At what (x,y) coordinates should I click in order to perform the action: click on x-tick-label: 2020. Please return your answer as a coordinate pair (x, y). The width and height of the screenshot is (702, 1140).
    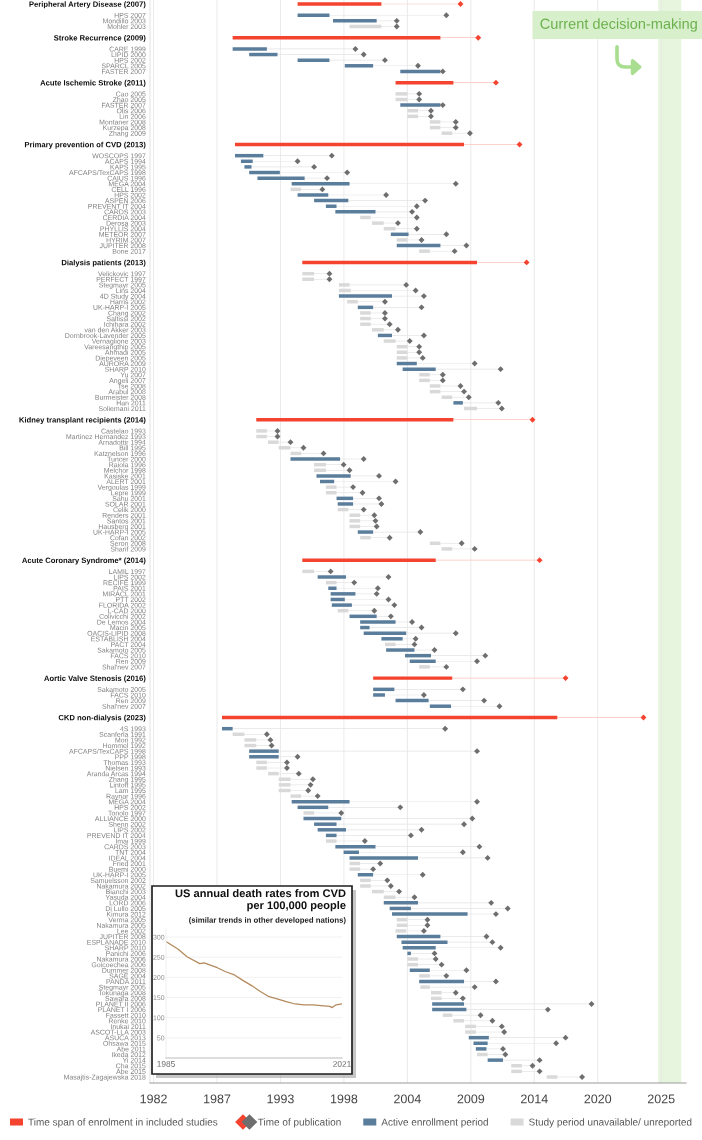
    Looking at the image, I should click on (598, 1099).